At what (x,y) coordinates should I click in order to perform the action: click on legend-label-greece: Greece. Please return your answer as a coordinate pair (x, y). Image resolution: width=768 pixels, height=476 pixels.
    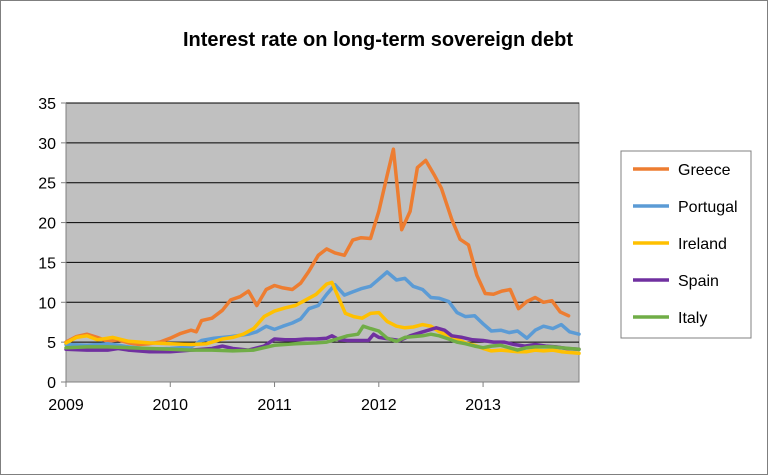
    Looking at the image, I should click on (704, 170).